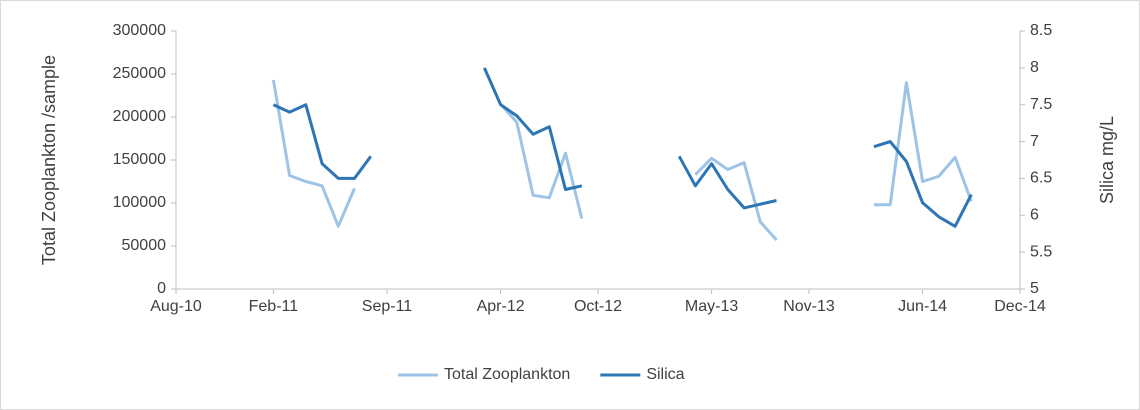 The height and width of the screenshot is (410, 1140). I want to click on y-tick-label: 150000, so click(139, 159).